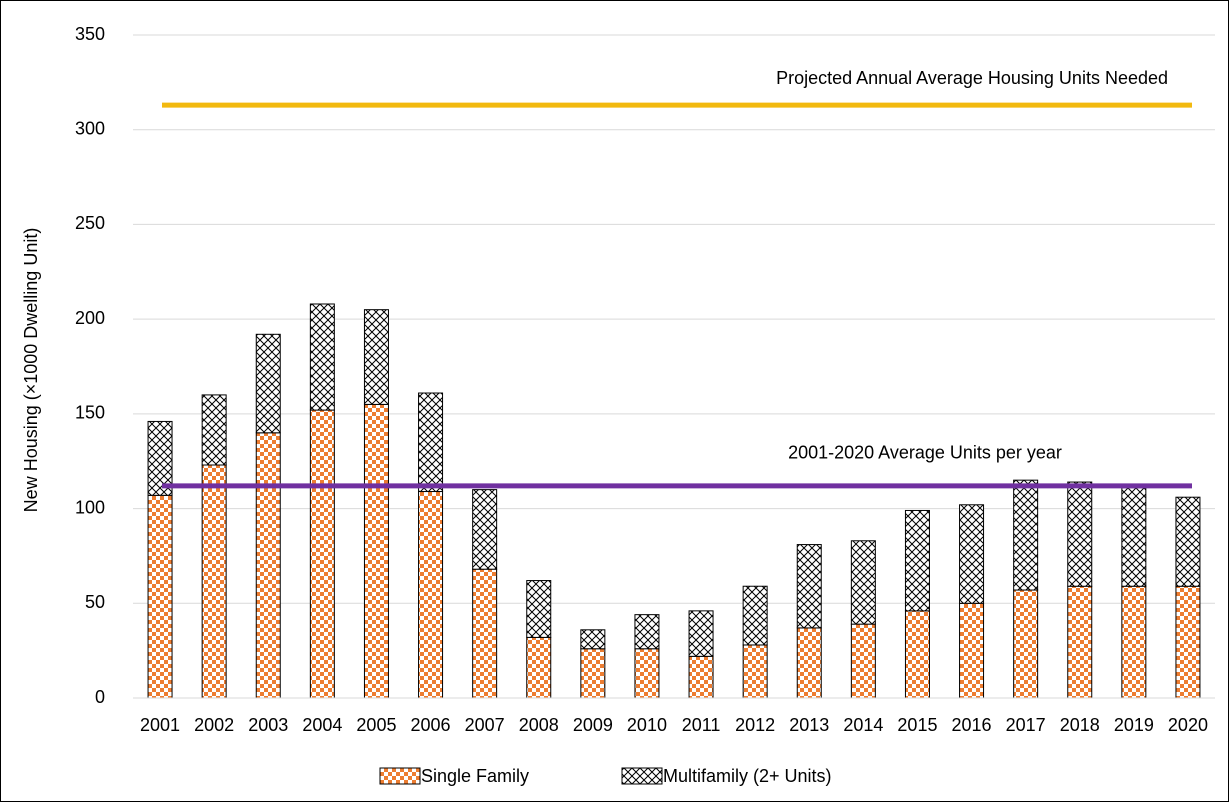 This screenshot has height=802, width=1229. I want to click on x-tick-label: 2003, so click(268, 725).